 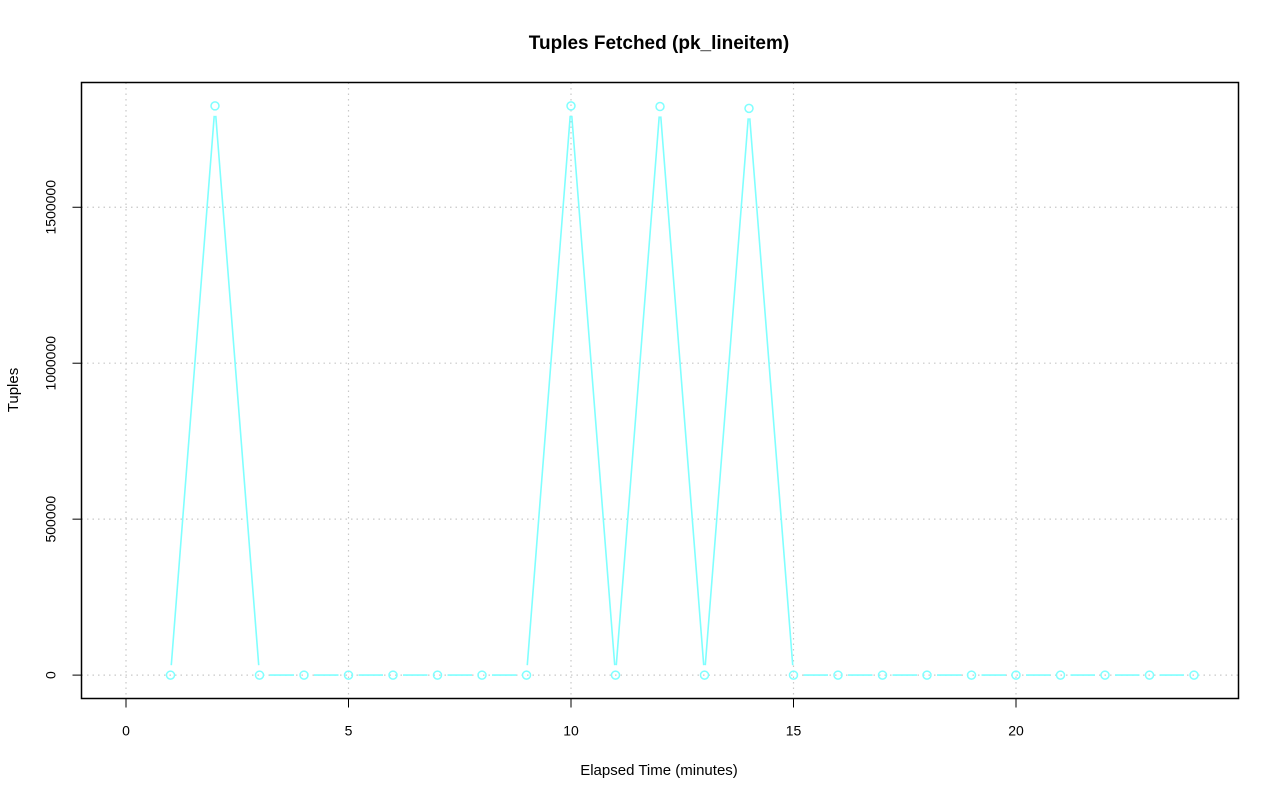 I want to click on y-tick-label: 1000000, so click(x=51, y=363).